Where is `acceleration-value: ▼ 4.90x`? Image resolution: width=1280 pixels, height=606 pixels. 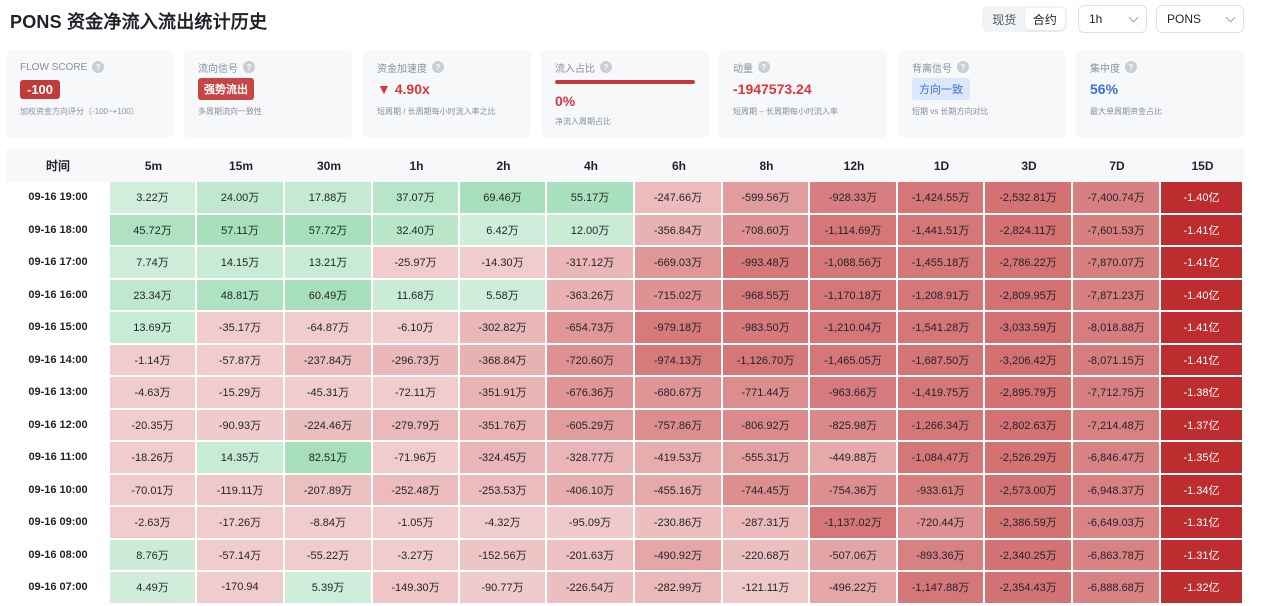 acceleration-value: ▼ 4.90x is located at coordinates (403, 89).